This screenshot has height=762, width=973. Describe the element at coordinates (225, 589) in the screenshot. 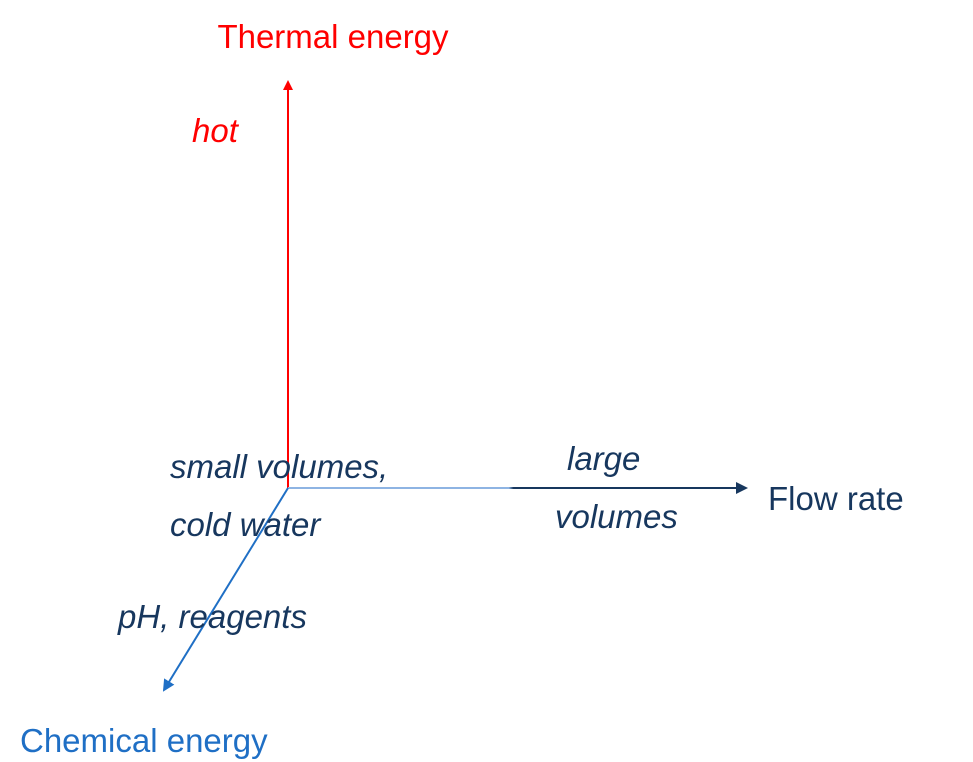

I see `chemical-axis` at that location.